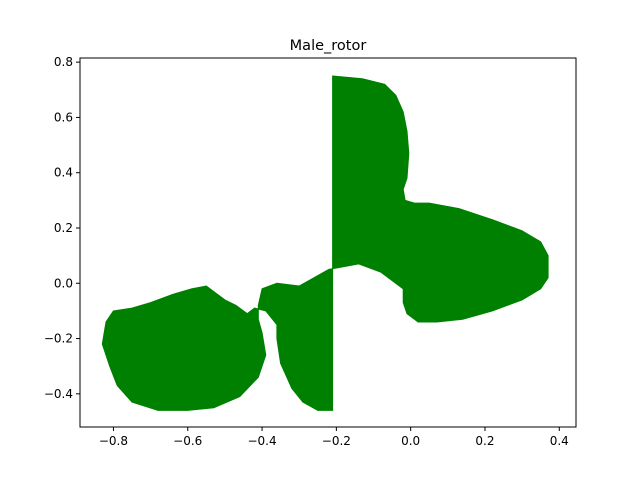  I want to click on y-axis: −0.4 −0.2 0.0 0.2 0.4 0.6 0.8, so click(62, 228).